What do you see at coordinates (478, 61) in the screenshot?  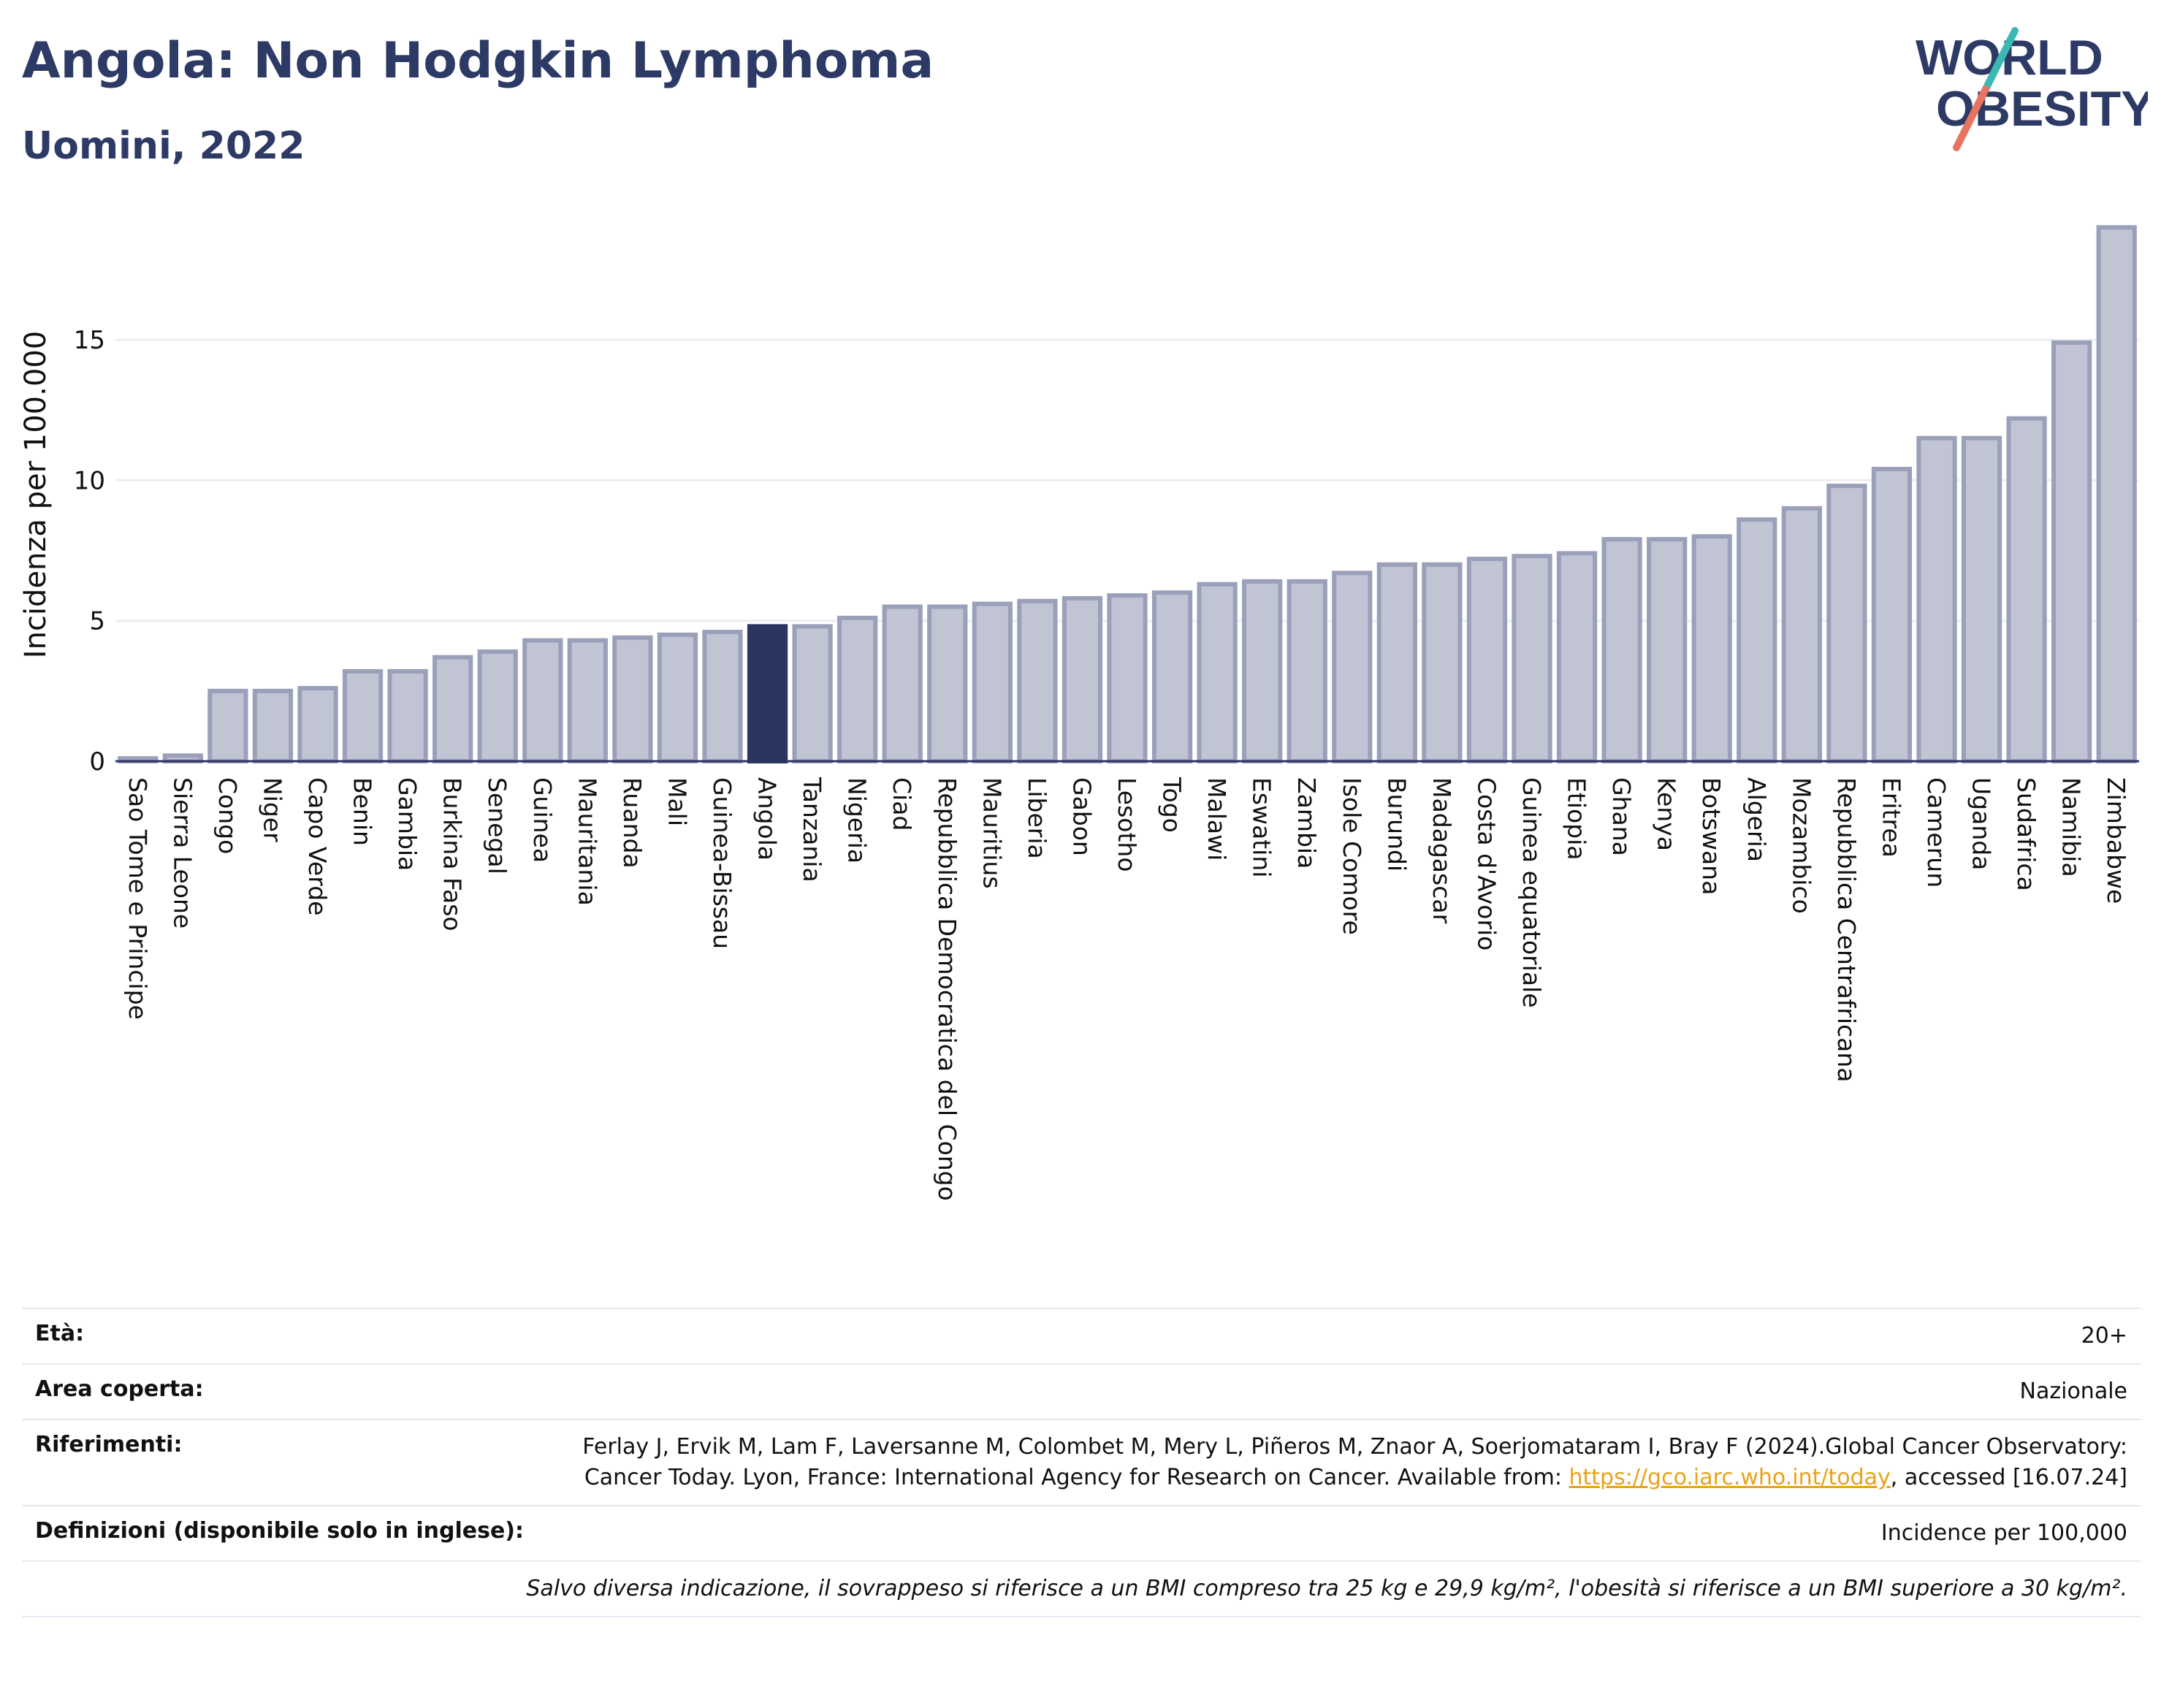 I see `page-title: Angola: Non Hodgkin Lymphoma` at bounding box center [478, 61].